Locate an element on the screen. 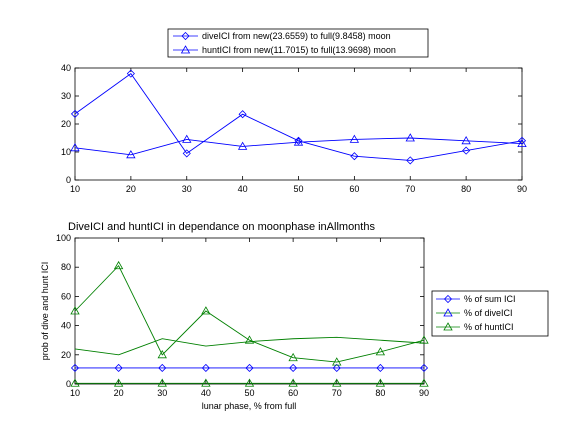  bottom-x-tick-label: 60 is located at coordinates (293, 393).